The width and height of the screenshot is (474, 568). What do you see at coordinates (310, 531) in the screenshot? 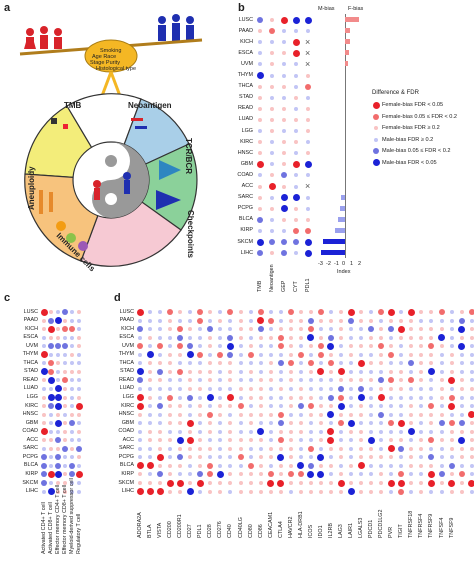
I see `panel-d-col-label: ICOS` at bounding box center [310, 531].